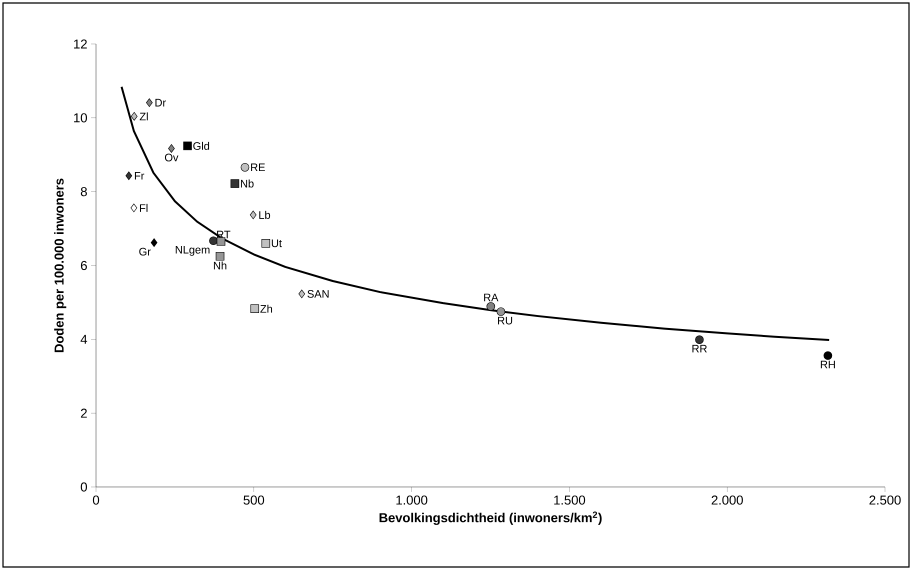 The height and width of the screenshot is (570, 913). Describe the element at coordinates (139, 176) in the screenshot. I see `series-label: Fr` at that location.